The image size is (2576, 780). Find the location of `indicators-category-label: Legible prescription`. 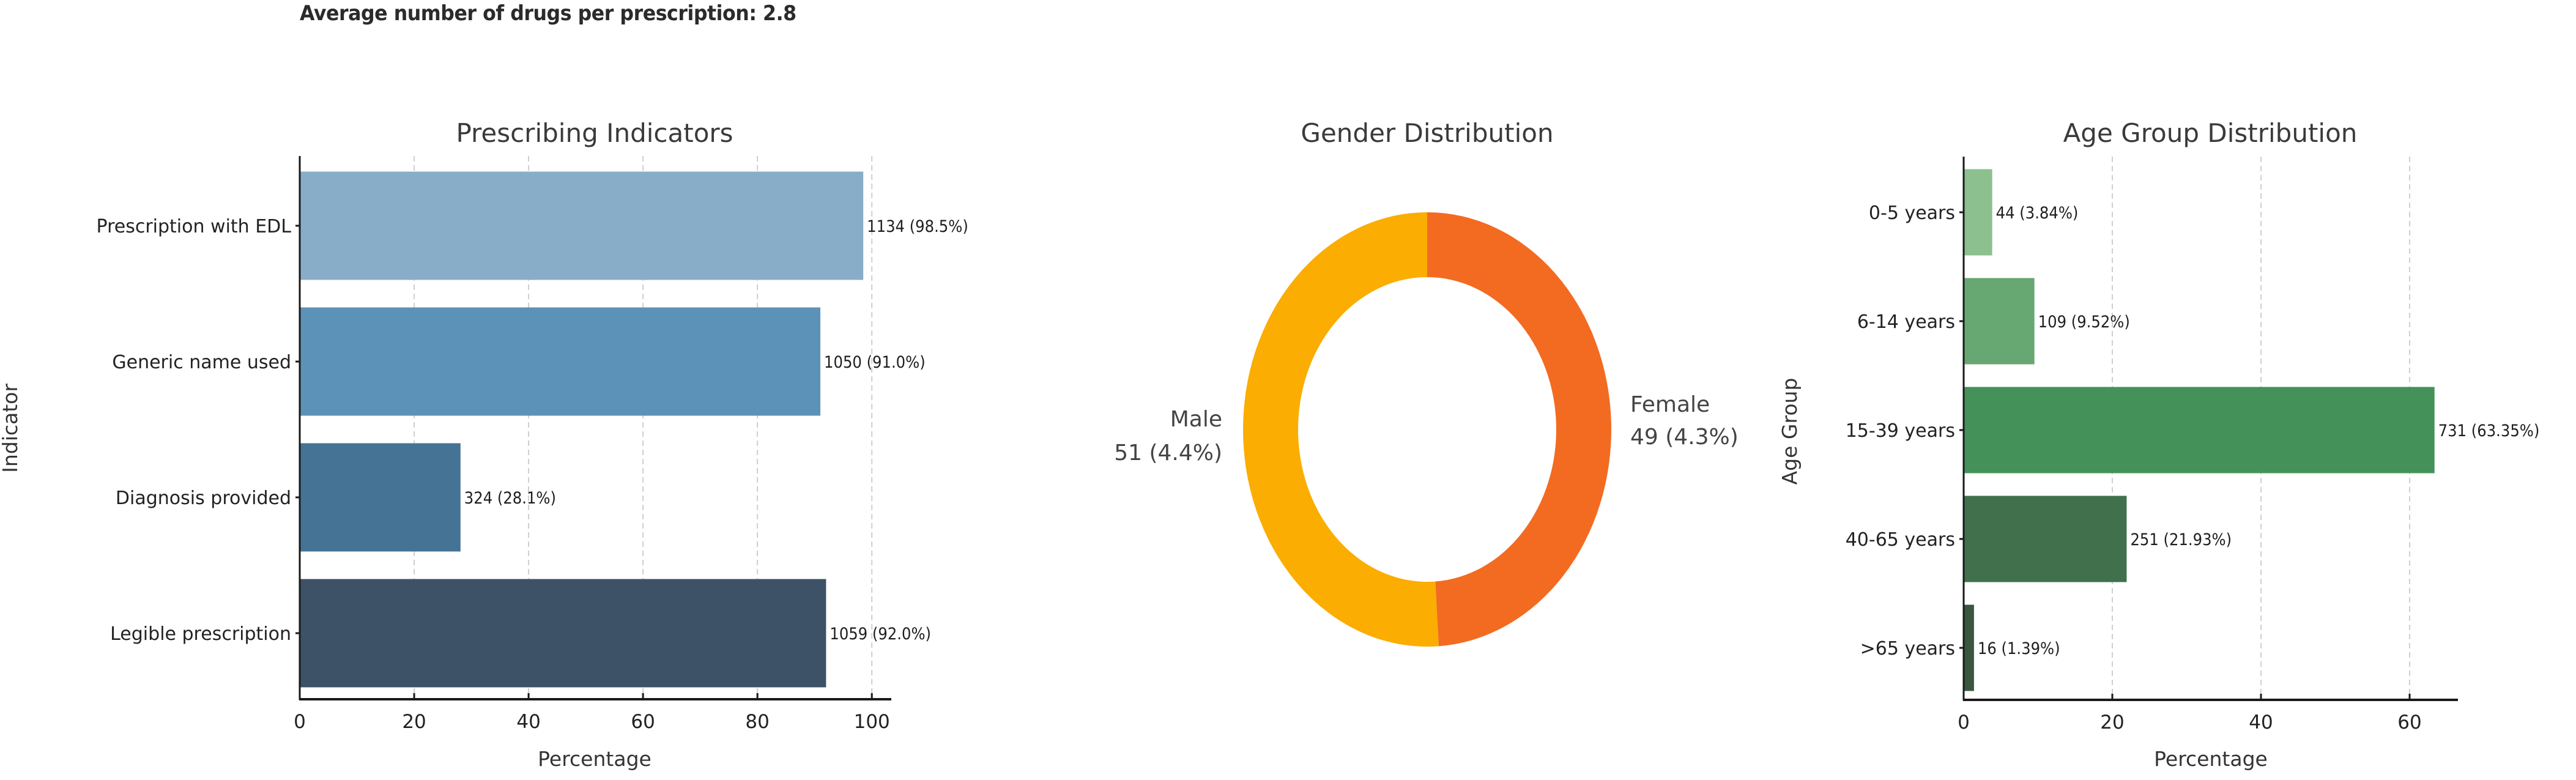

indicators-category-label: Legible prescription is located at coordinates (200, 634).